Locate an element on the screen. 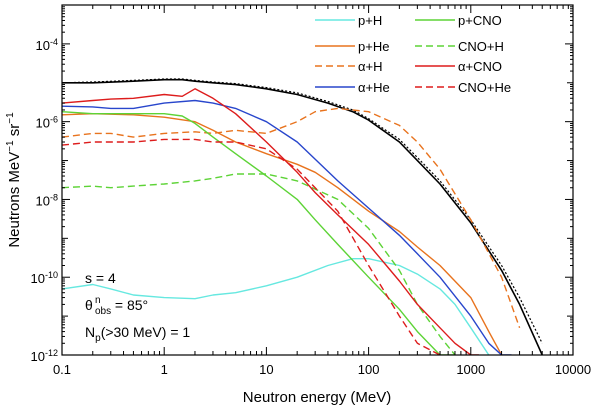  y-tick-label-1e-6: 10⁻⁶ is located at coordinates (47, 123).